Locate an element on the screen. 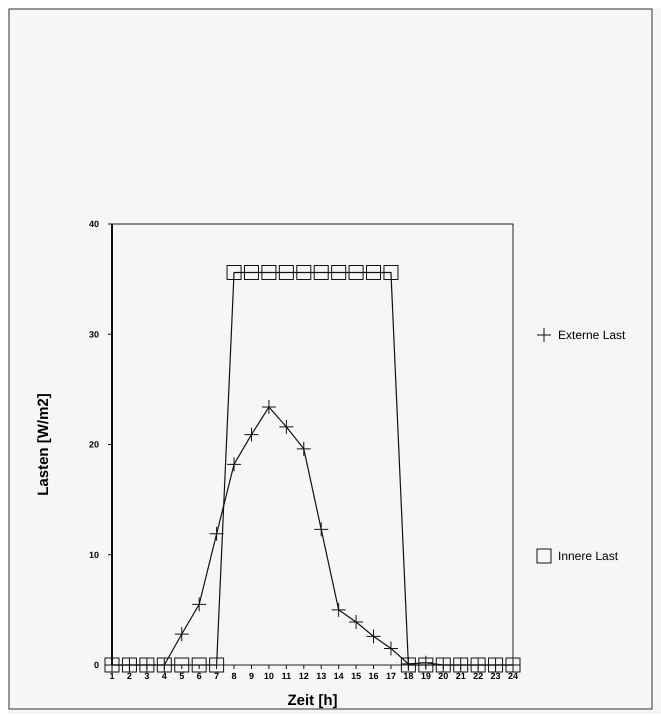  x-tick-label: 7 is located at coordinates (217, 676).